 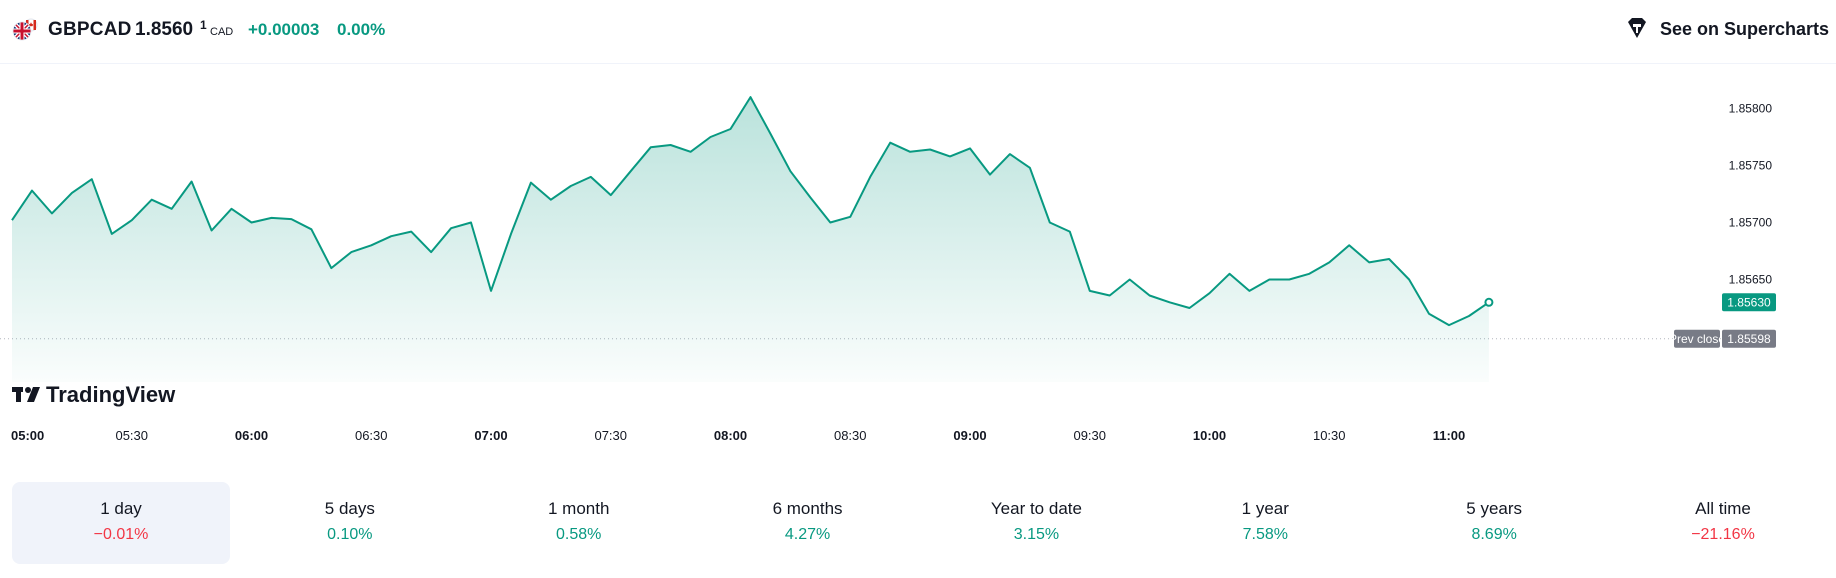 What do you see at coordinates (111, 394) in the screenshot?
I see `brand-name: TradingView` at bounding box center [111, 394].